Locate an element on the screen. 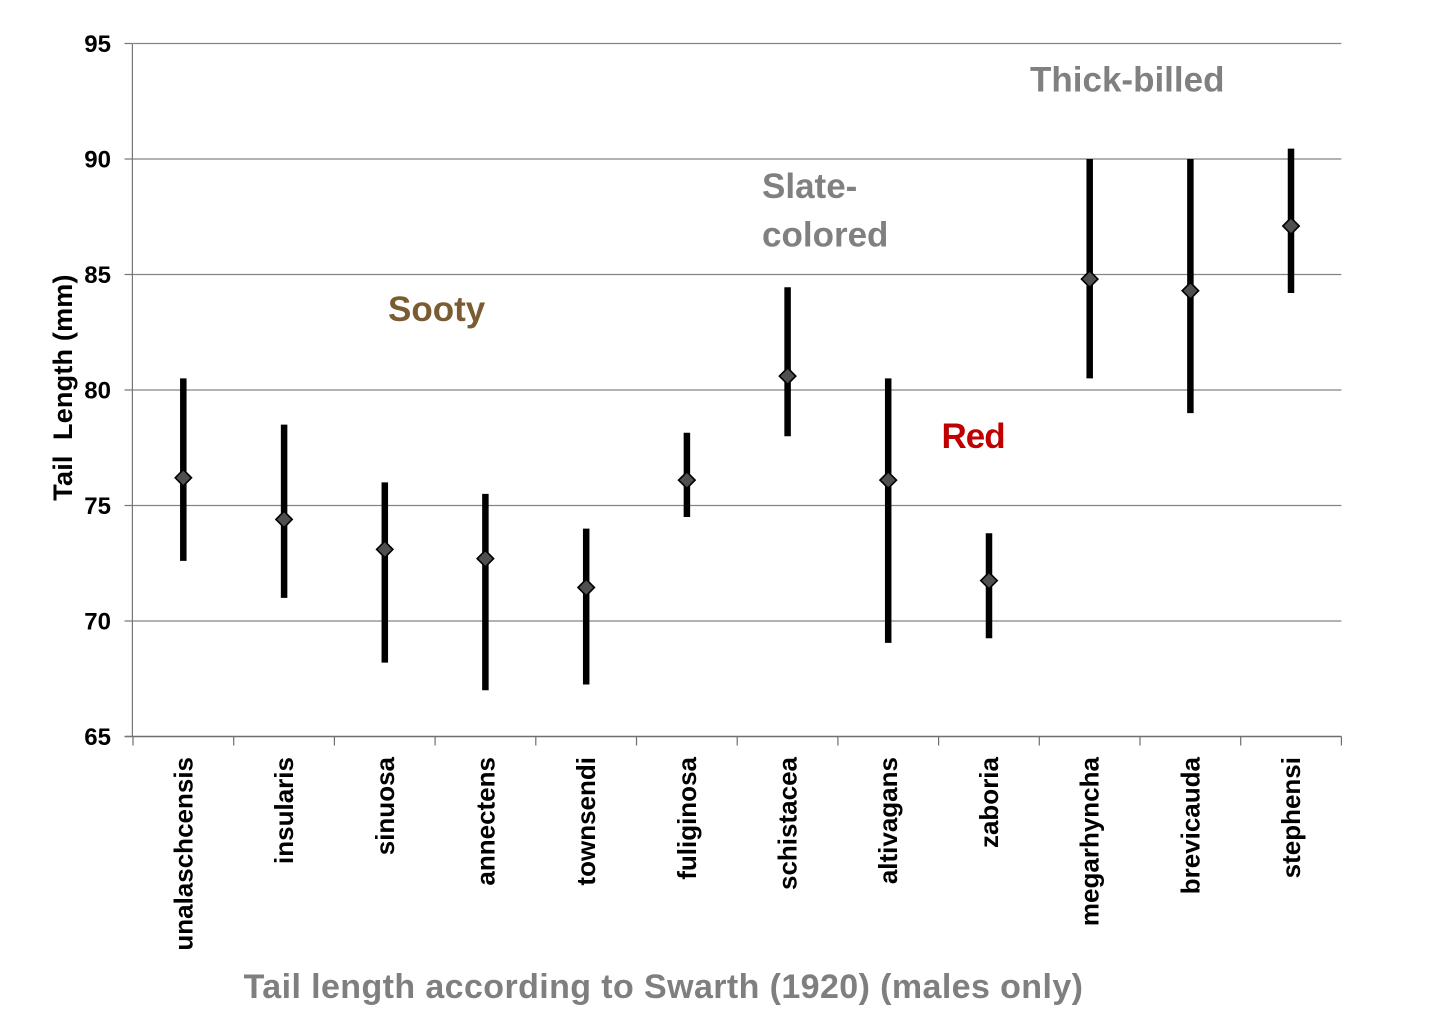  svg-text: townsendi is located at coordinates (586, 821).